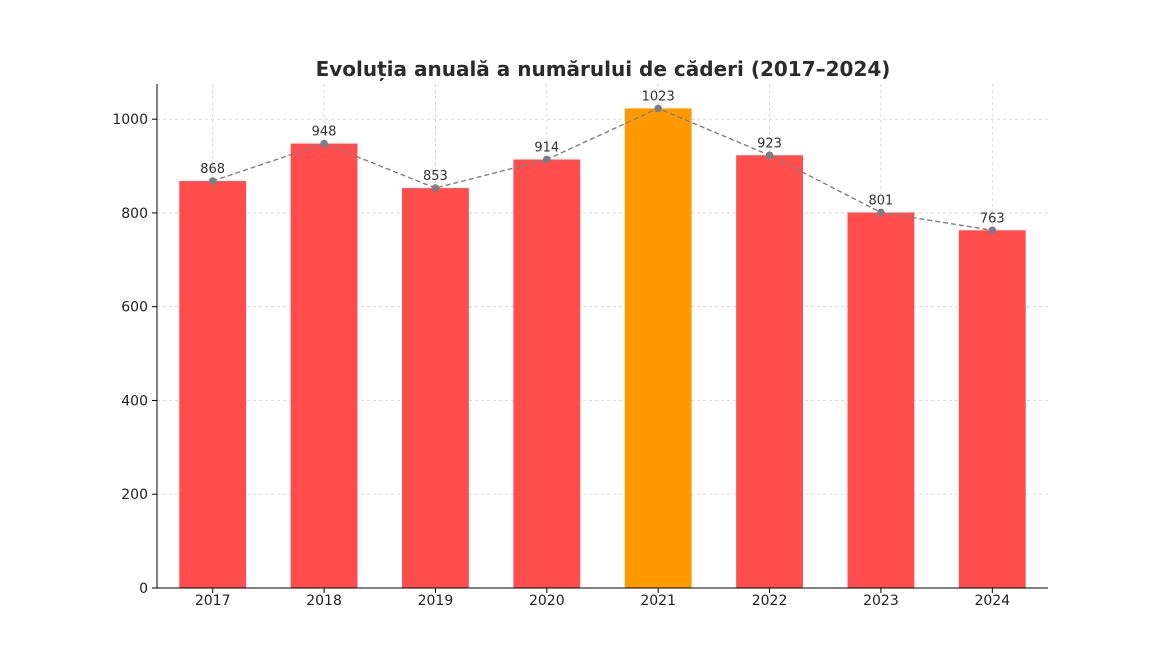  What do you see at coordinates (547, 159) in the screenshot?
I see `marker-2020` at bounding box center [547, 159].